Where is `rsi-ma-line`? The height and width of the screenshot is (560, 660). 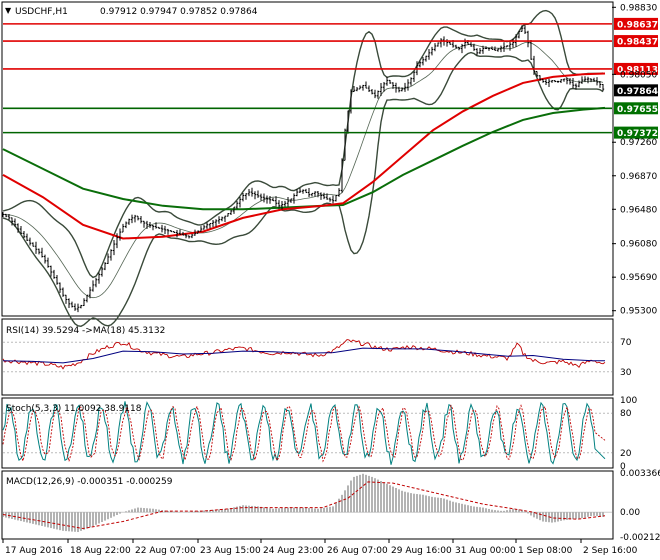 rsi-ma-line is located at coordinates (303, 355).